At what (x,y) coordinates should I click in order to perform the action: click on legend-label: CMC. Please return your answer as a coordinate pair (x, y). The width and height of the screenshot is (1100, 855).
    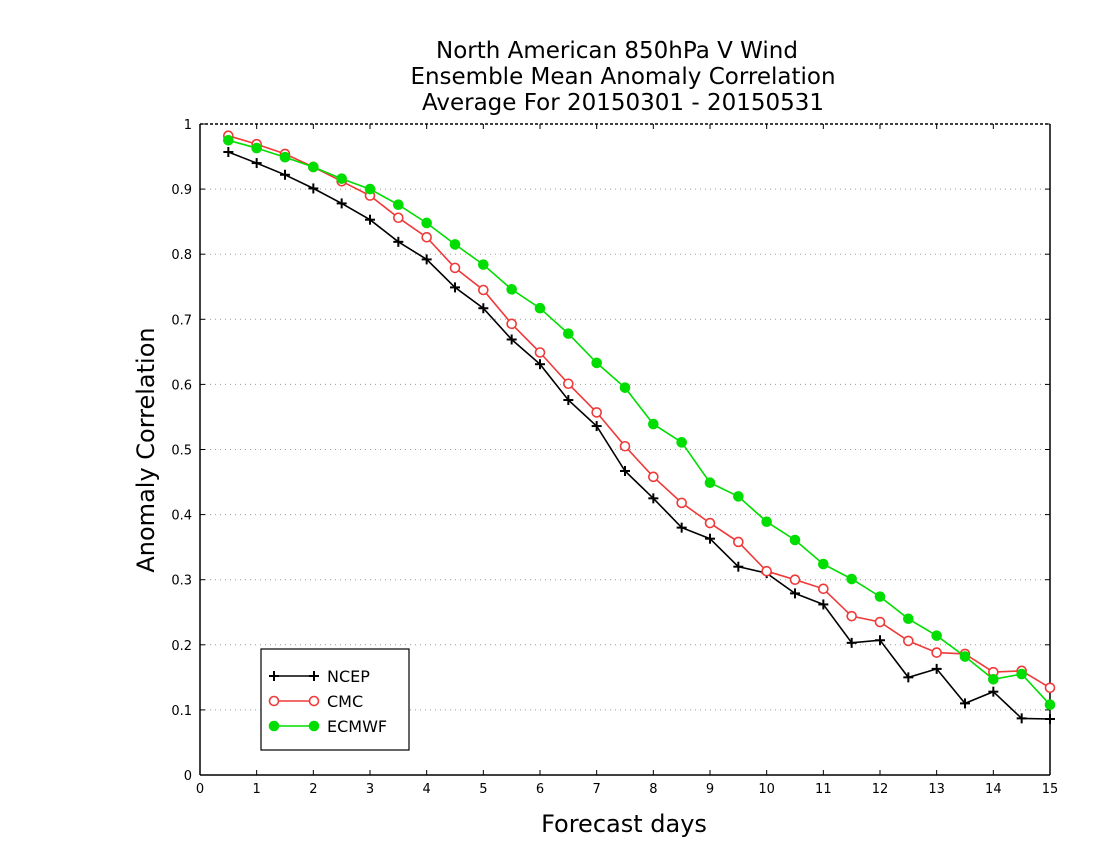
    Looking at the image, I should click on (345, 701).